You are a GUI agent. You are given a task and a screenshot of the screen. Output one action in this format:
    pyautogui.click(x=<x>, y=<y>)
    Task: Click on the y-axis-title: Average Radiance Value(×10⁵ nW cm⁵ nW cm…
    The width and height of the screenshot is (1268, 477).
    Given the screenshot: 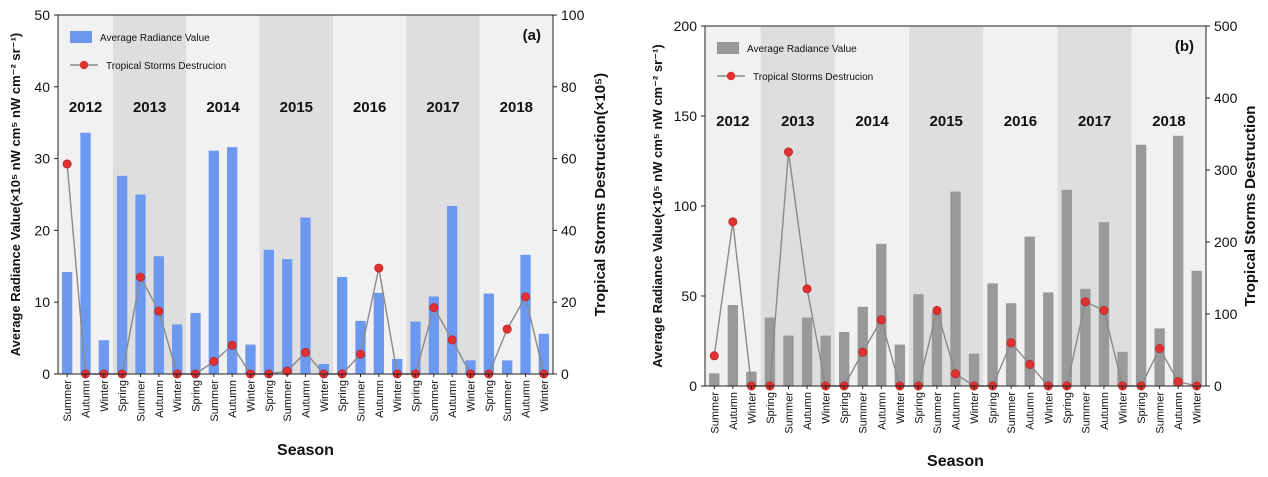 What is the action you would take?
    pyautogui.click(x=657, y=205)
    